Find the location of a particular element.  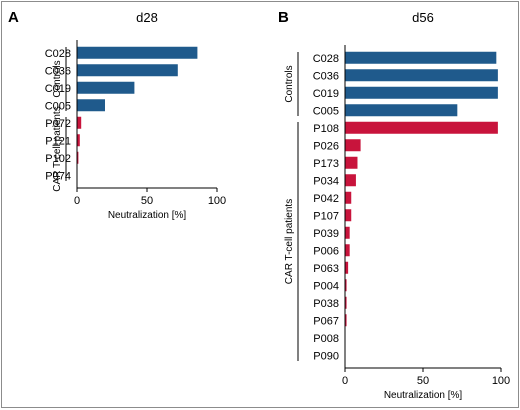

category-label: P090 is located at coordinates (326, 356).